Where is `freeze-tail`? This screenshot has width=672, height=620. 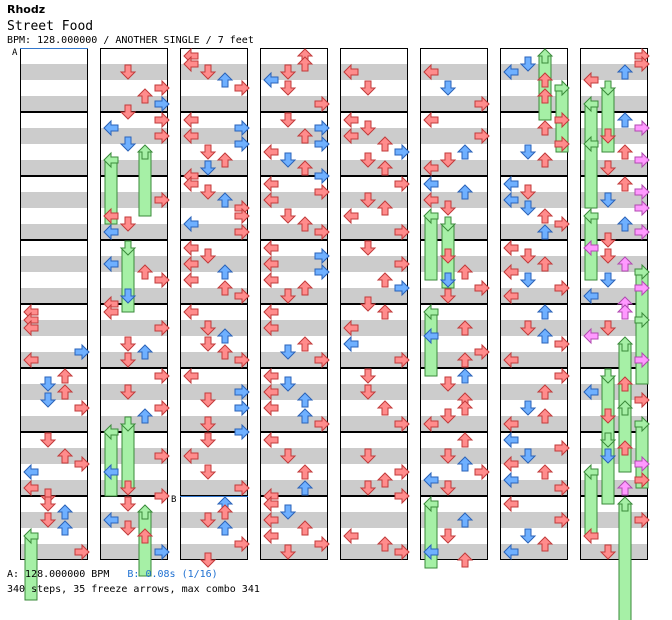 freeze-tail is located at coordinates (625, 376).